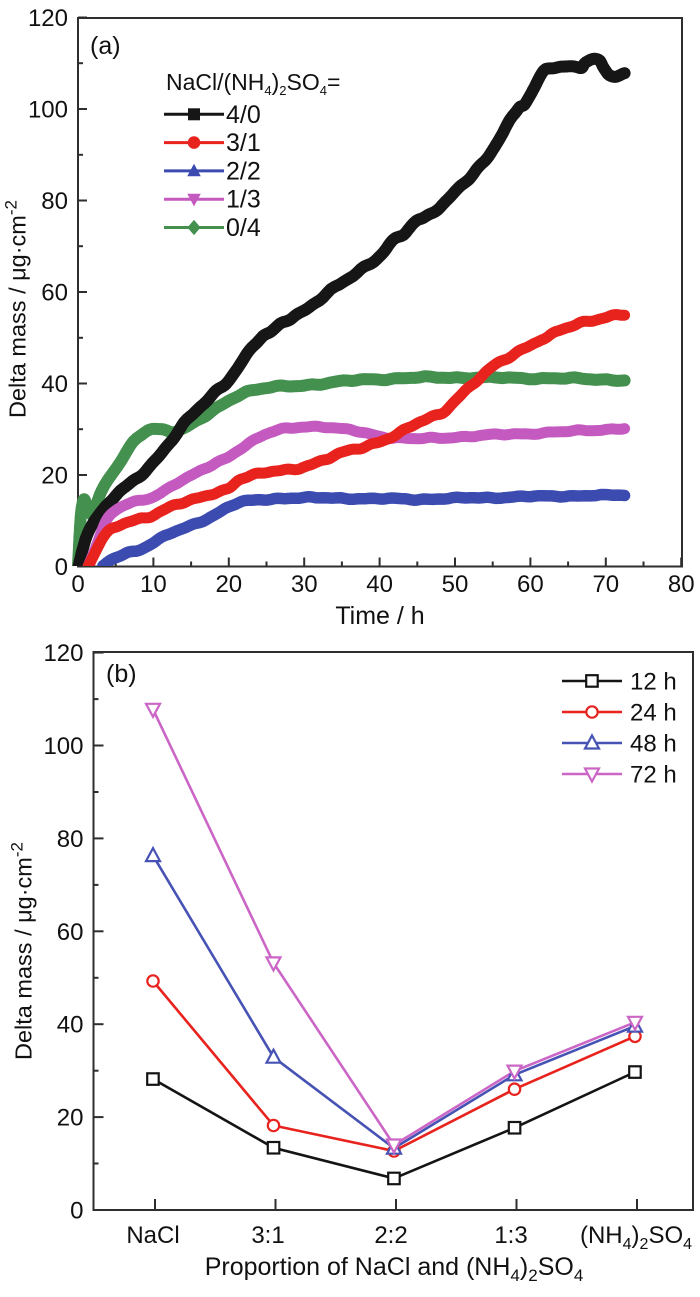  What do you see at coordinates (636, 1237) in the screenshot?
I see `svg-text: (NH4)2SO4` at bounding box center [636, 1237].